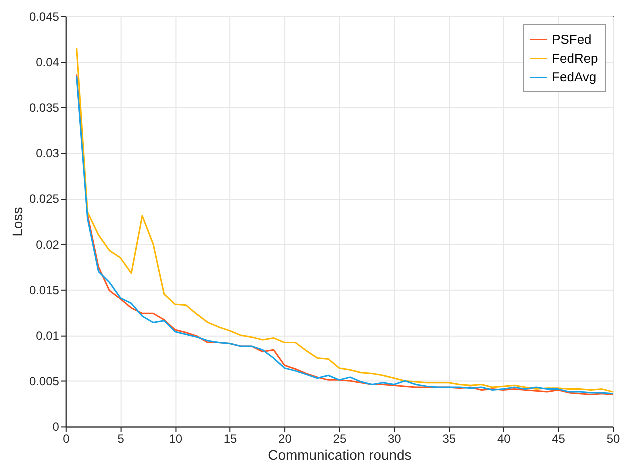 This screenshot has width=628, height=473. I want to click on y-tick-label: 0.045, so click(44, 17).